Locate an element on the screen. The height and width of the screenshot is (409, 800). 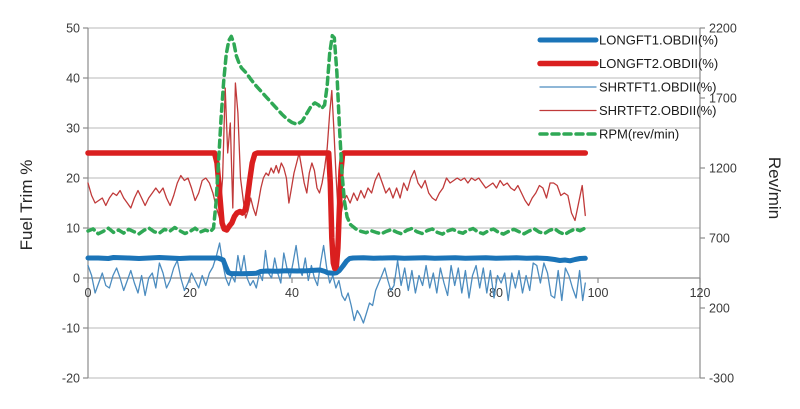
right-axis-title: Rev/min is located at coordinates (774, 188).